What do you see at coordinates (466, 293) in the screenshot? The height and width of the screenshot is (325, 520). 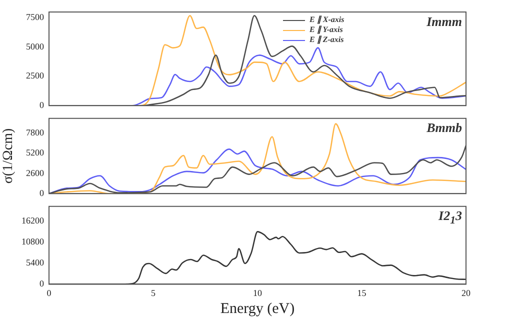 I see `x-tick-label: 20` at bounding box center [466, 293].